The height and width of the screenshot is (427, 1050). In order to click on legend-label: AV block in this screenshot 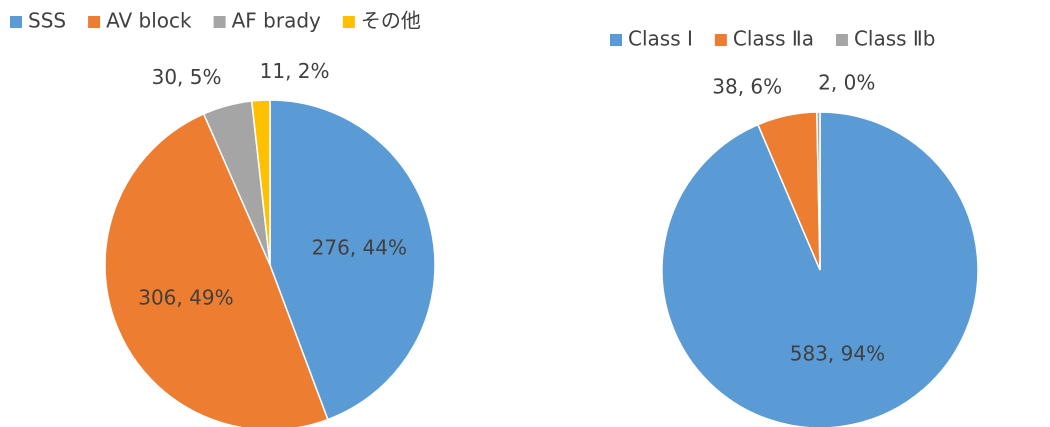, I will do `click(149, 21)`.